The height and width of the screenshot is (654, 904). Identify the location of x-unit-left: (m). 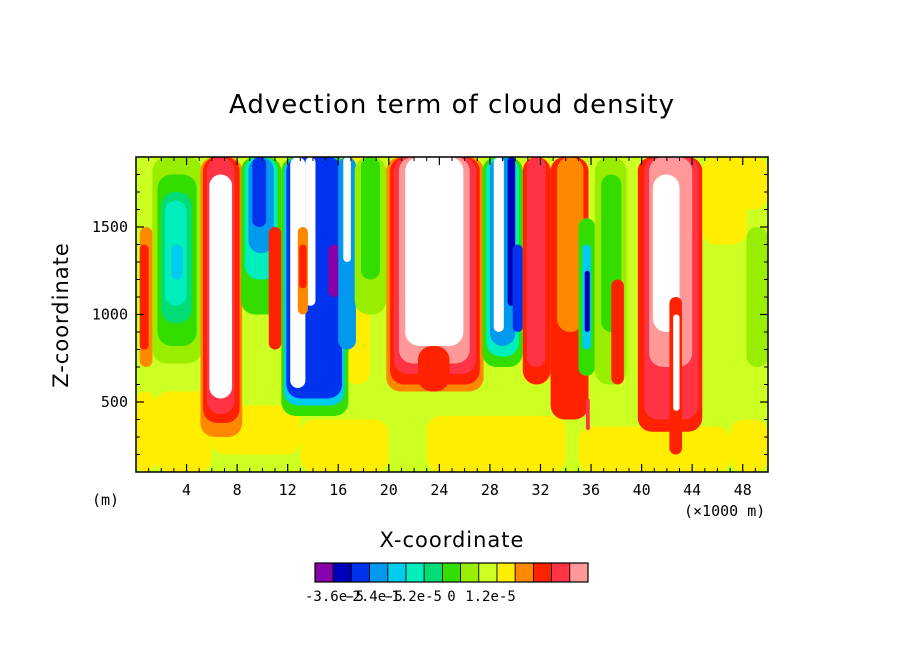
(105, 500).